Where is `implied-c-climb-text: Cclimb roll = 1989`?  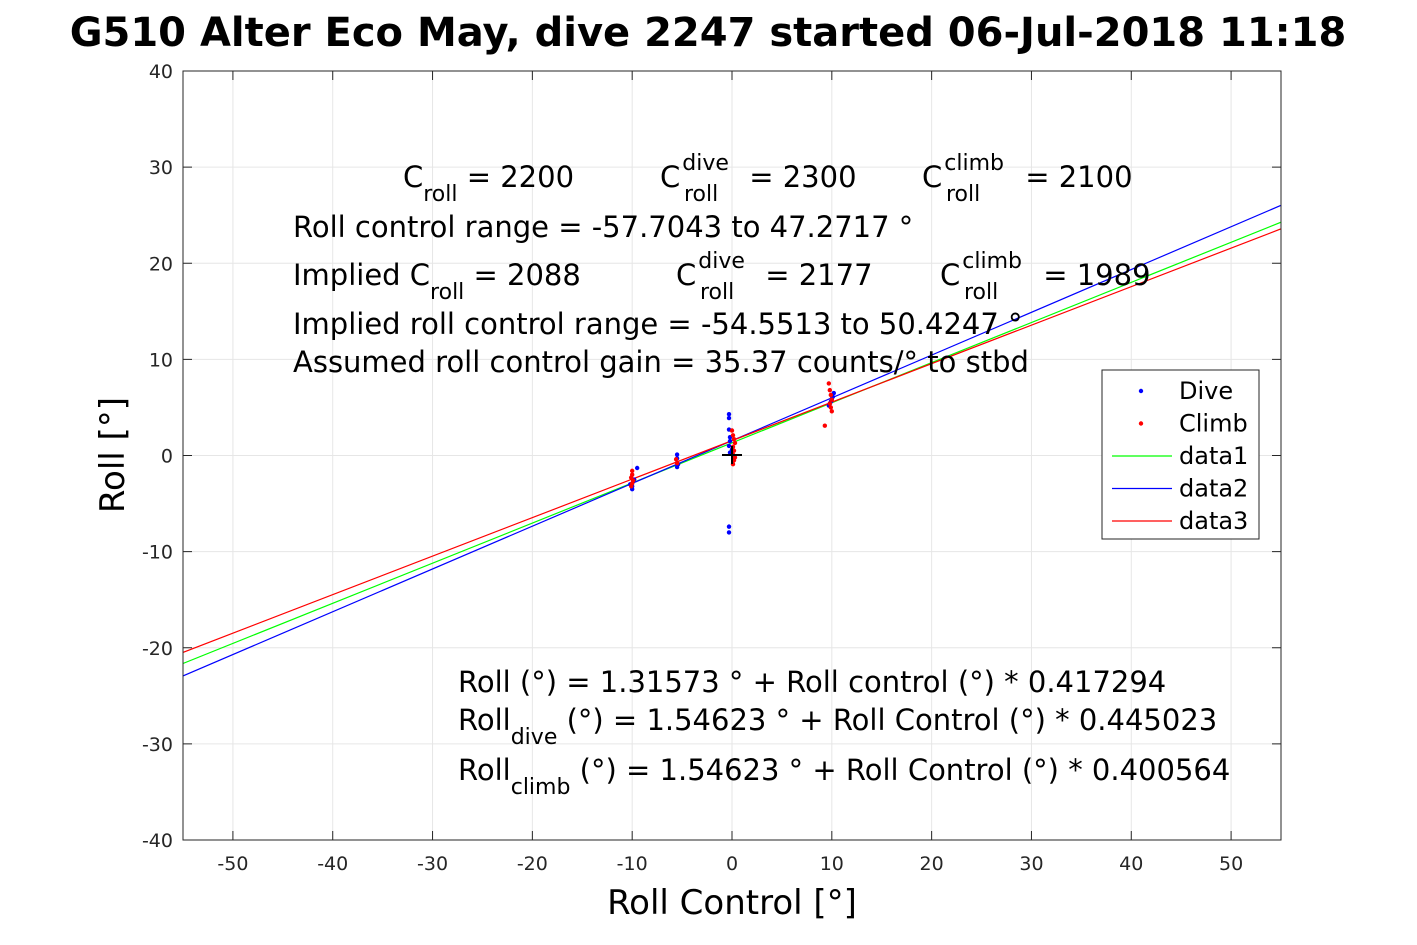
implied-c-climb-text: Cclimb roll = 1989 is located at coordinates (1045, 277).